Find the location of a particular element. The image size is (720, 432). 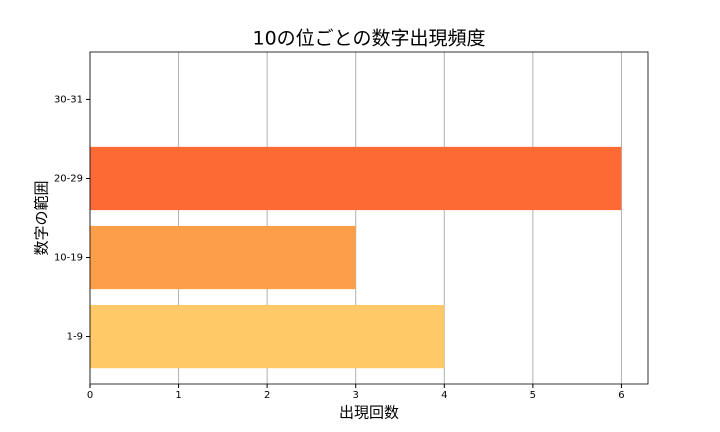

x-tick-label: 1 is located at coordinates (178, 395).